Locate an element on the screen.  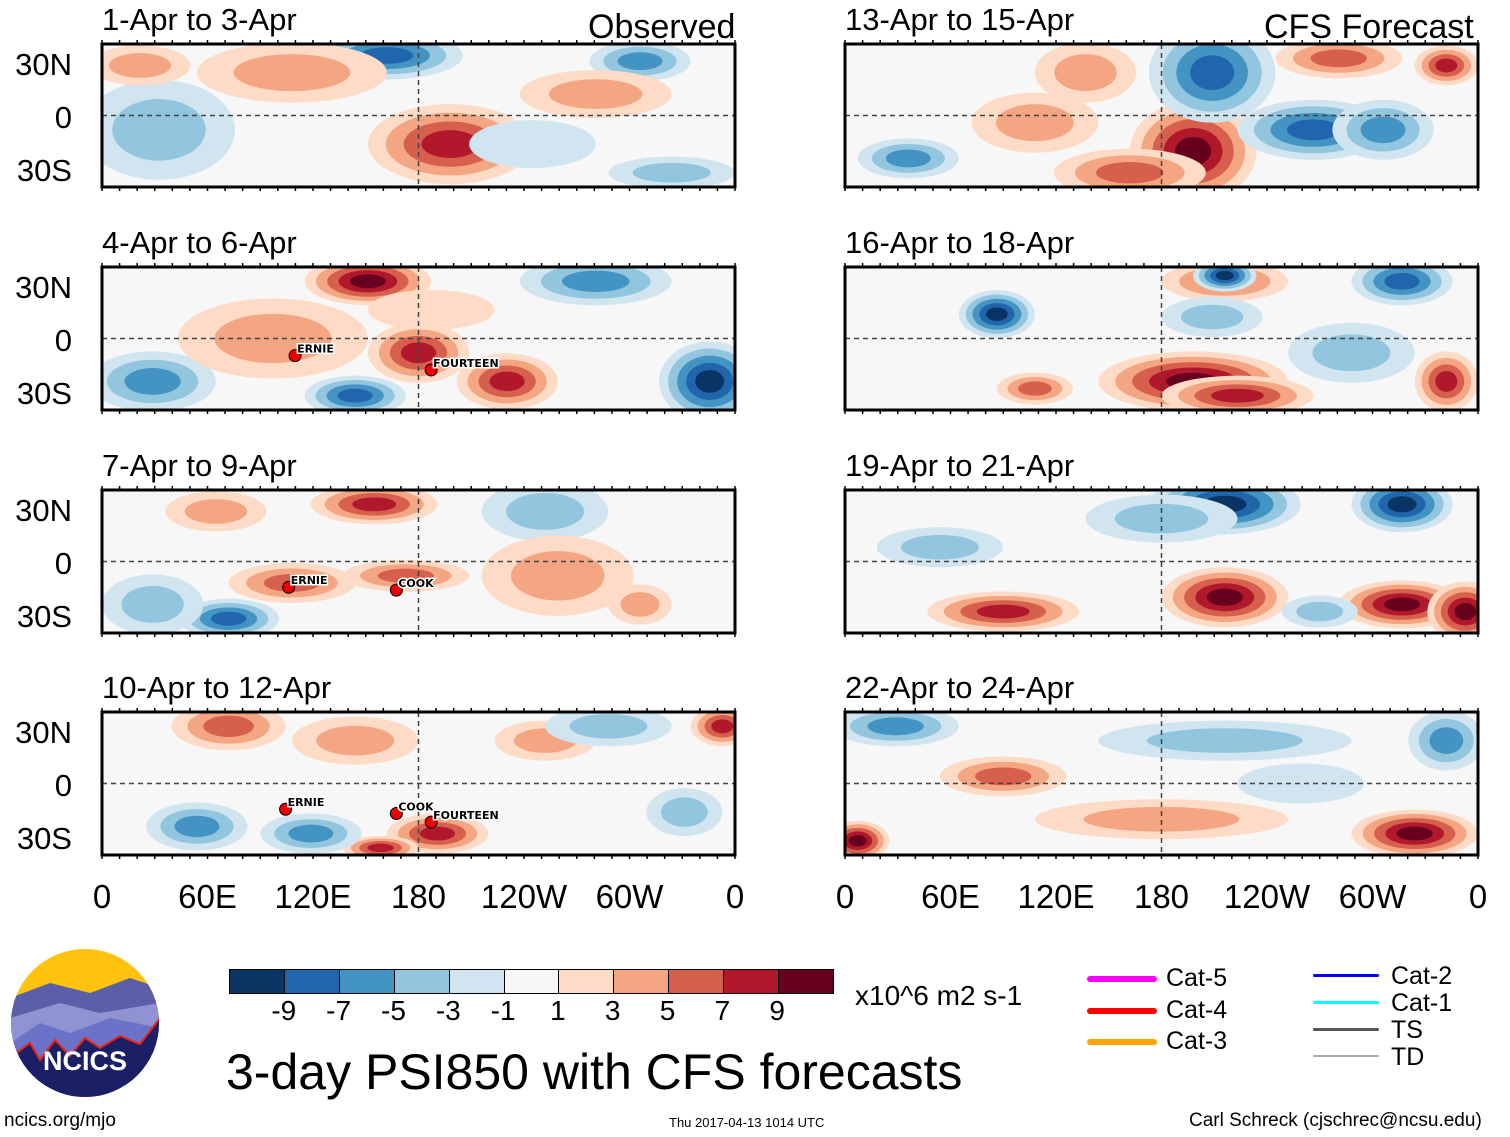
legend-label: Cat-1 is located at coordinates (1422, 1003).